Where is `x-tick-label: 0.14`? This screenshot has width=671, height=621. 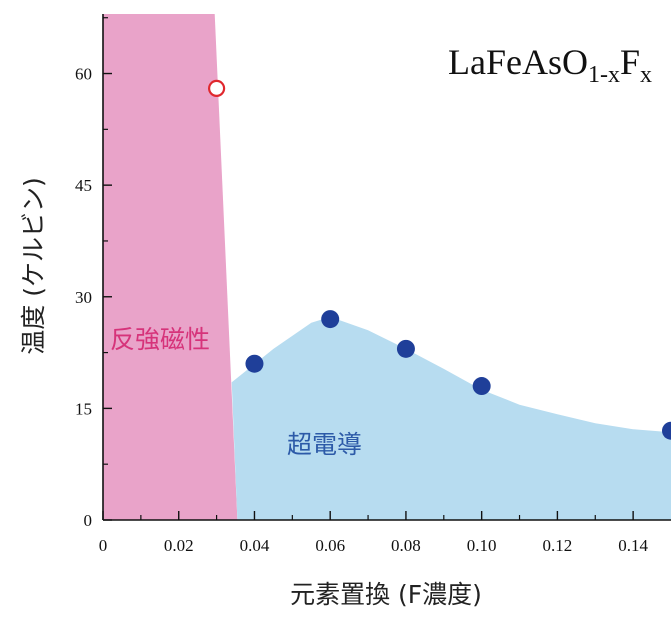
x-tick-label: 0.14 is located at coordinates (633, 545).